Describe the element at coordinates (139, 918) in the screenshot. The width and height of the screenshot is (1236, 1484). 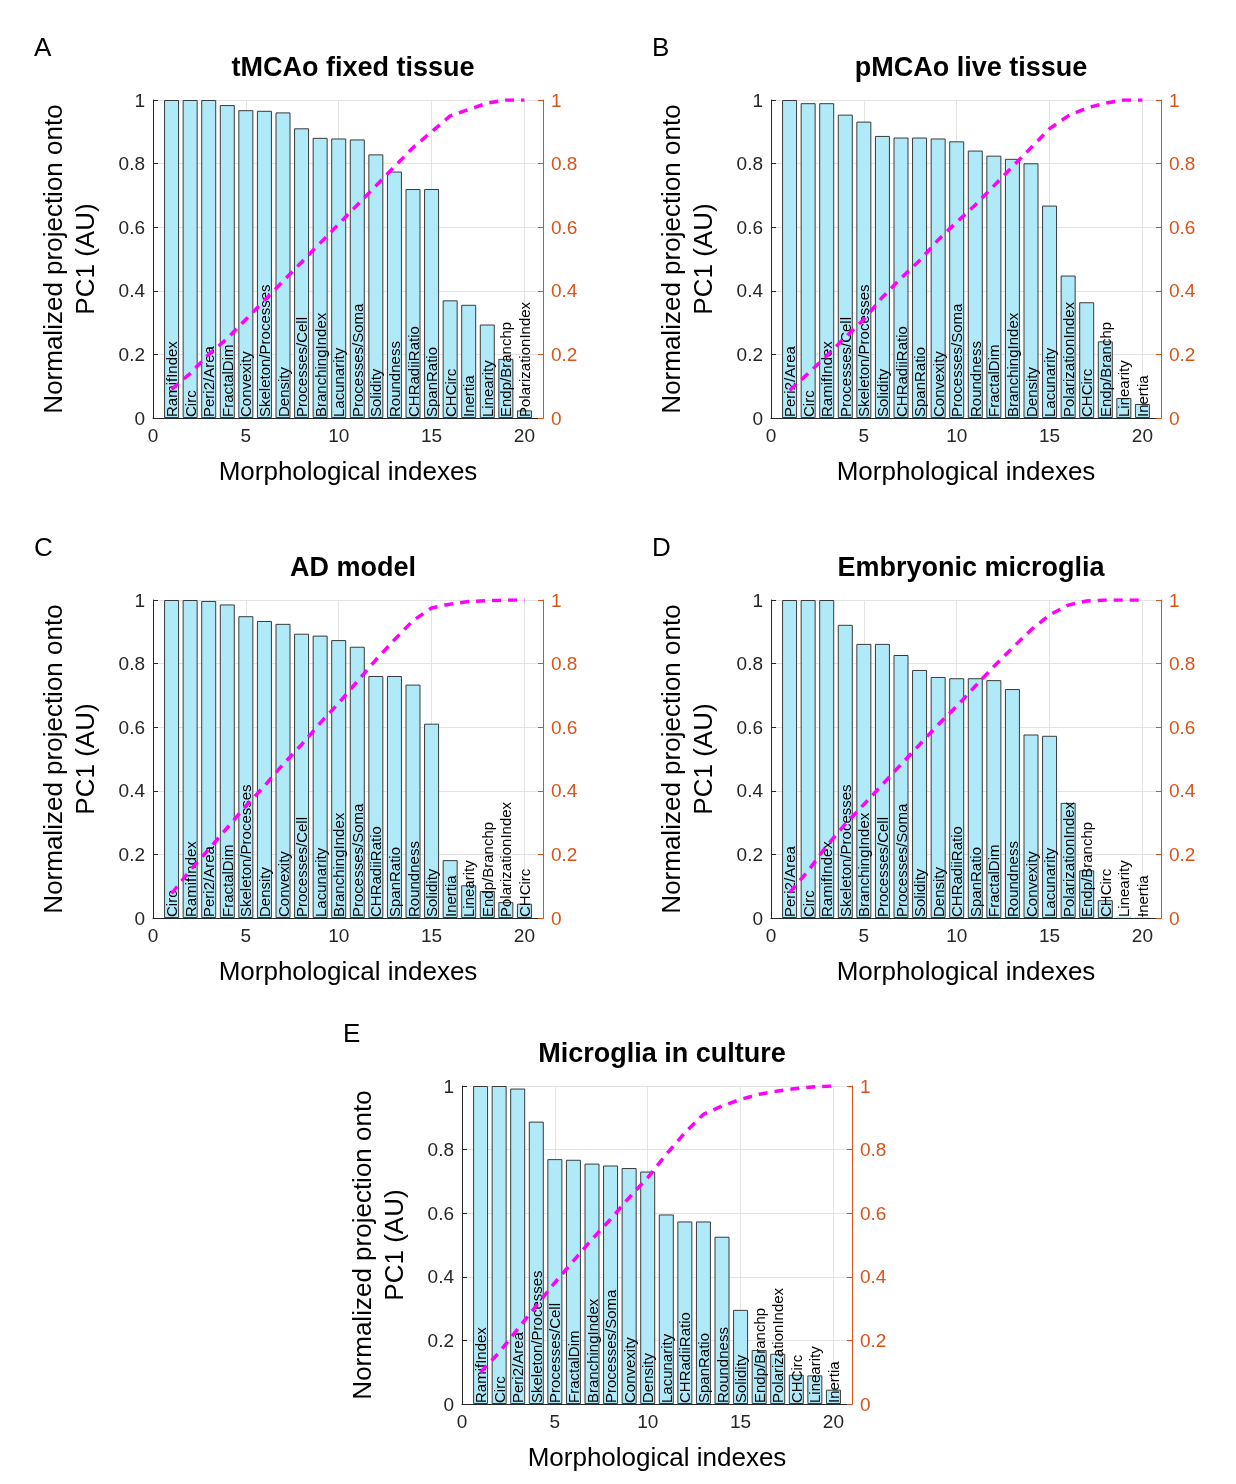
I see `y-tick-label: 0` at that location.